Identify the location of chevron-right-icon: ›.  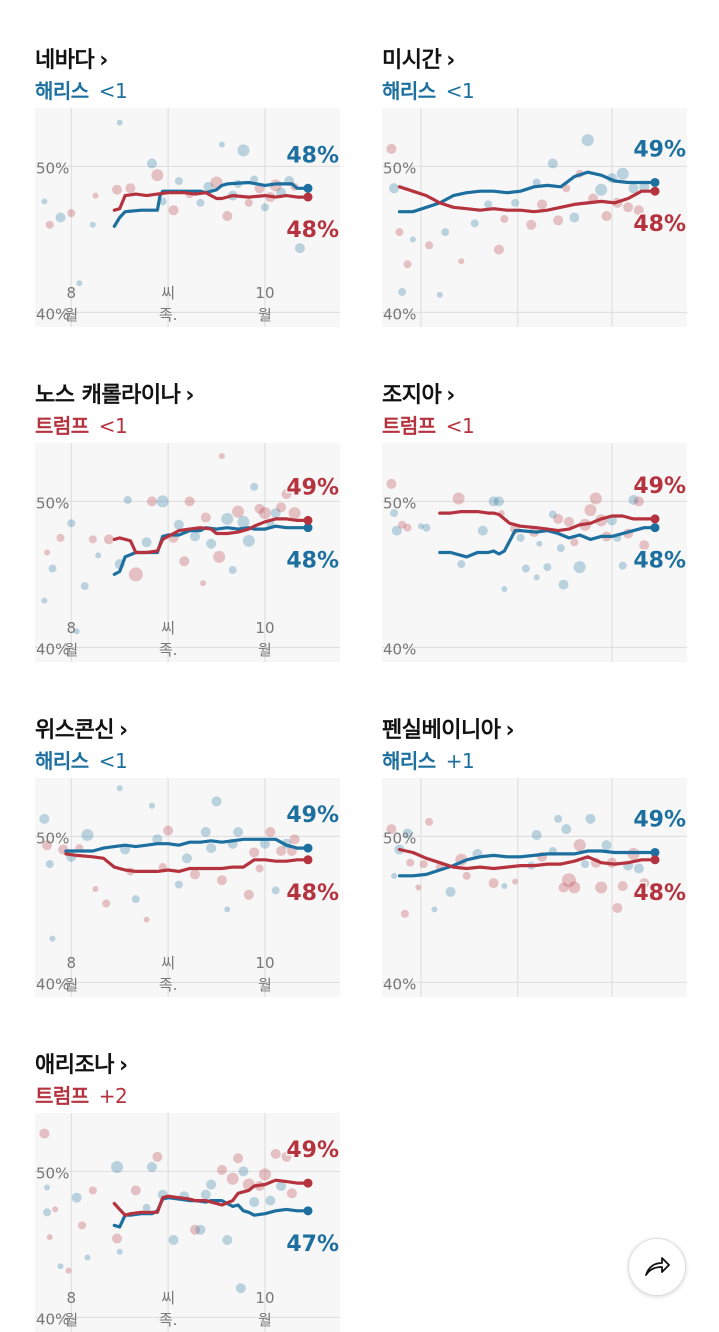
(450, 60).